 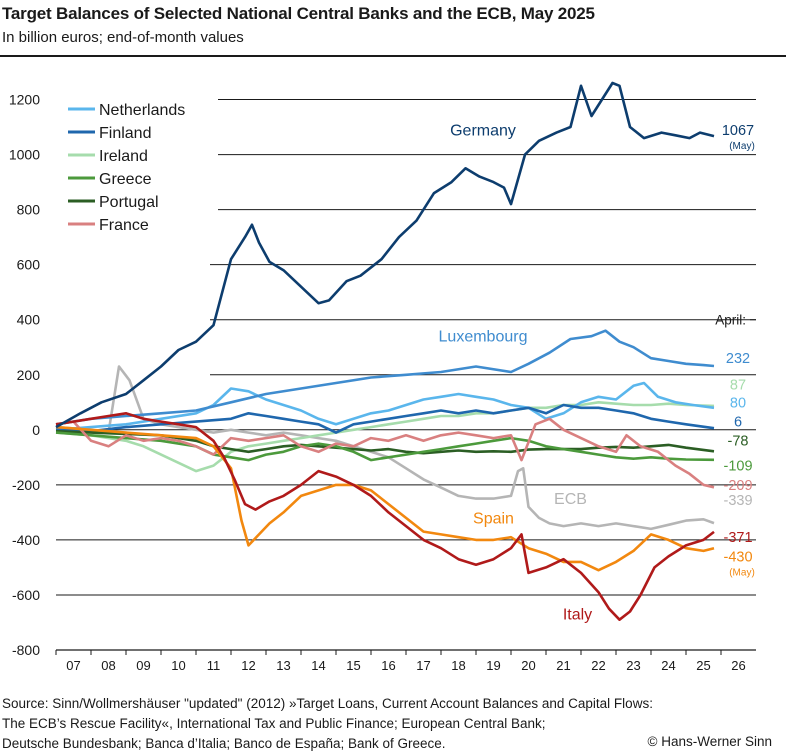 I want to click on y-tick-label: 400, so click(x=29, y=320).